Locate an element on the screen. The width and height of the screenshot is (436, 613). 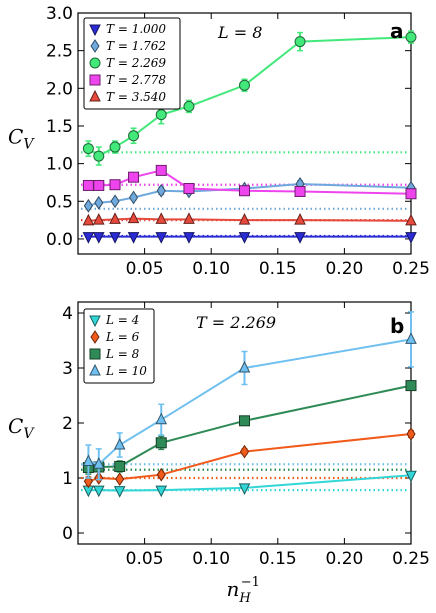
y-tick-label: 0.0 is located at coordinates (59, 240).